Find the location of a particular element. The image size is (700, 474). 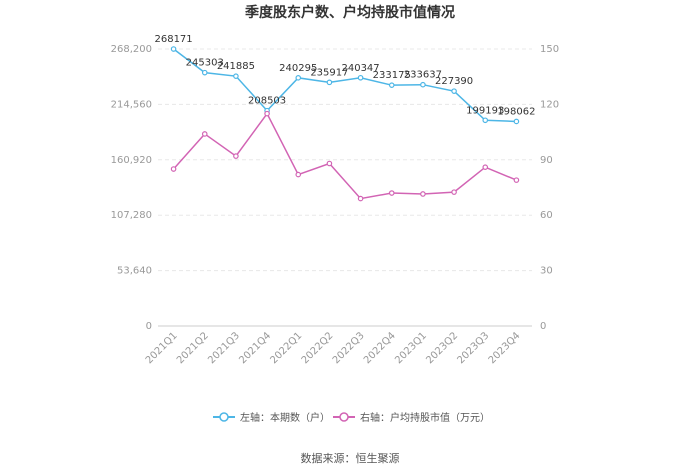

x-axis-tick-label: 2021Q1 is located at coordinates (162, 348).